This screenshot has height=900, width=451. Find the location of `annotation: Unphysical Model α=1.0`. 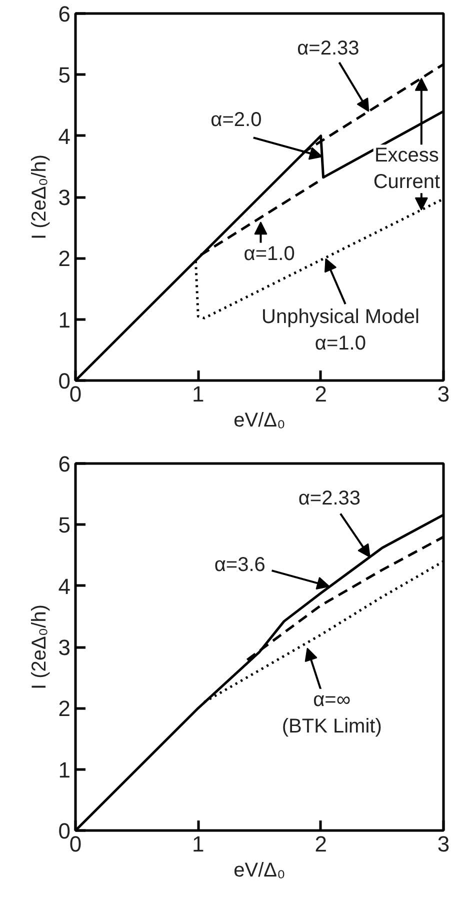

annotation: Unphysical Model α=1.0 is located at coordinates (341, 330).